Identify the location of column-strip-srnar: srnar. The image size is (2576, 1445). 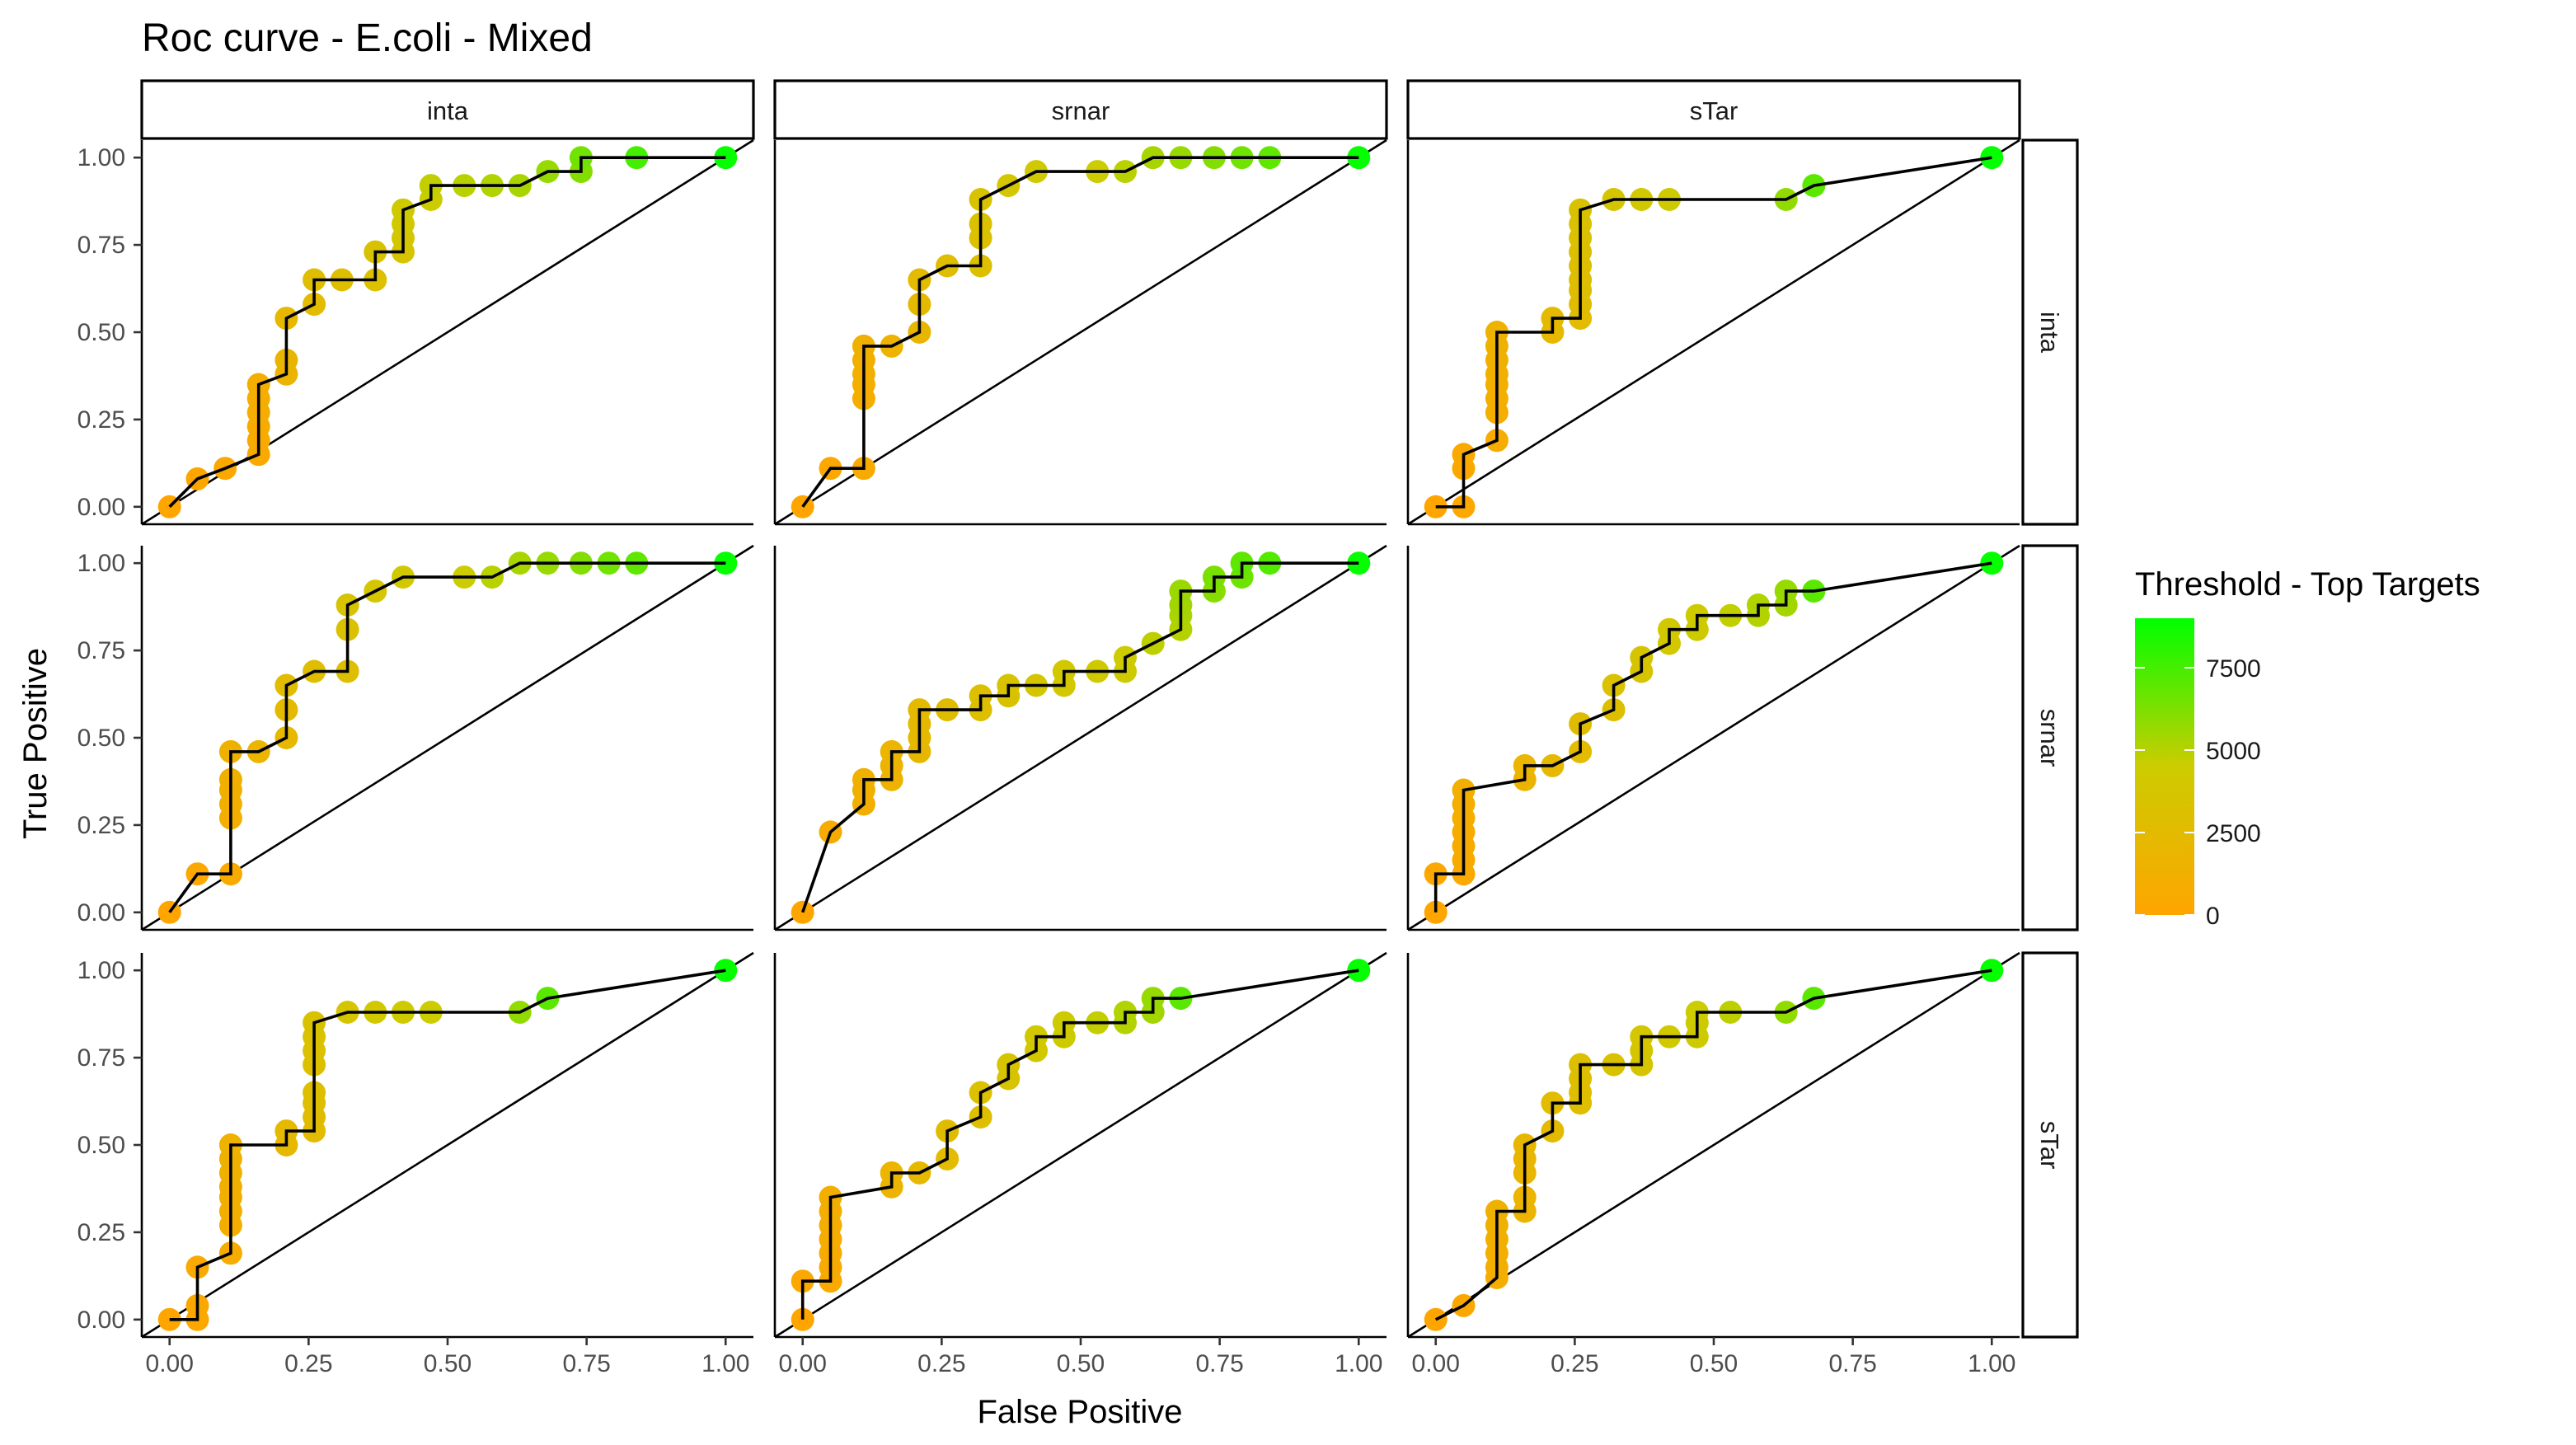
(1080, 109).